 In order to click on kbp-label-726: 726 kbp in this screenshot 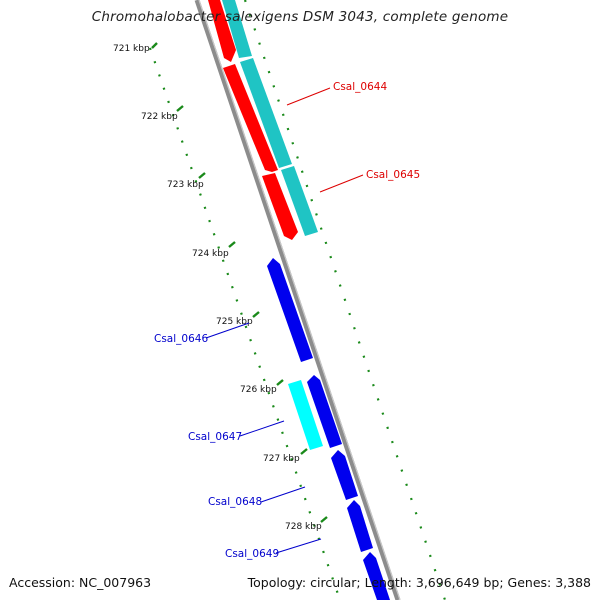, I will do `click(258, 390)`.